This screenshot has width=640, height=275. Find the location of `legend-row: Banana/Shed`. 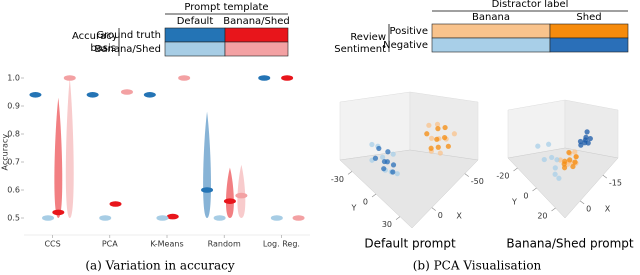

legend-row: Banana/Shed is located at coordinates (128, 49).